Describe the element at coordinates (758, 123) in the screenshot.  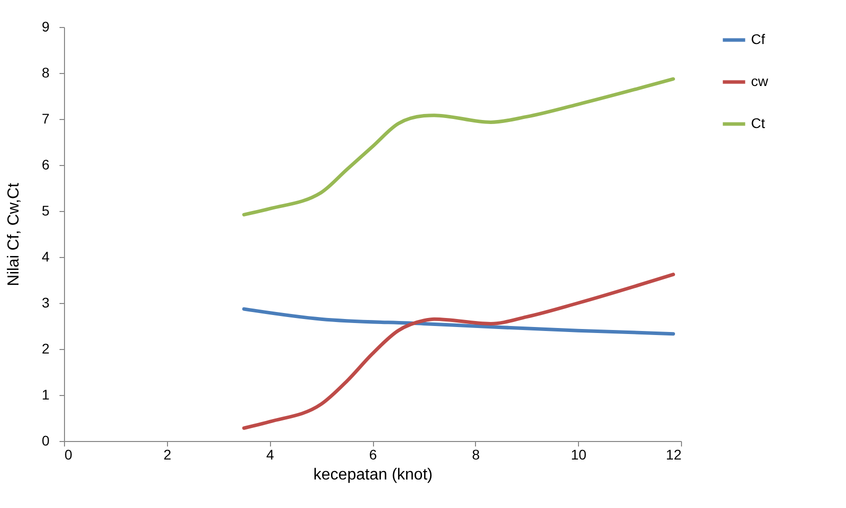
I see `legend-label: Ct` at that location.